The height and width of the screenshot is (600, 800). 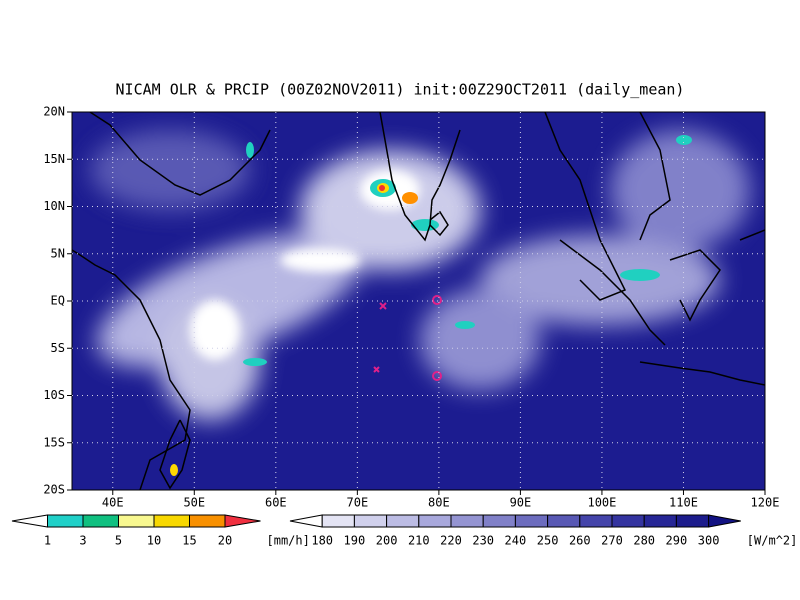 I want to click on colorbar-label: 3, so click(x=82, y=541).